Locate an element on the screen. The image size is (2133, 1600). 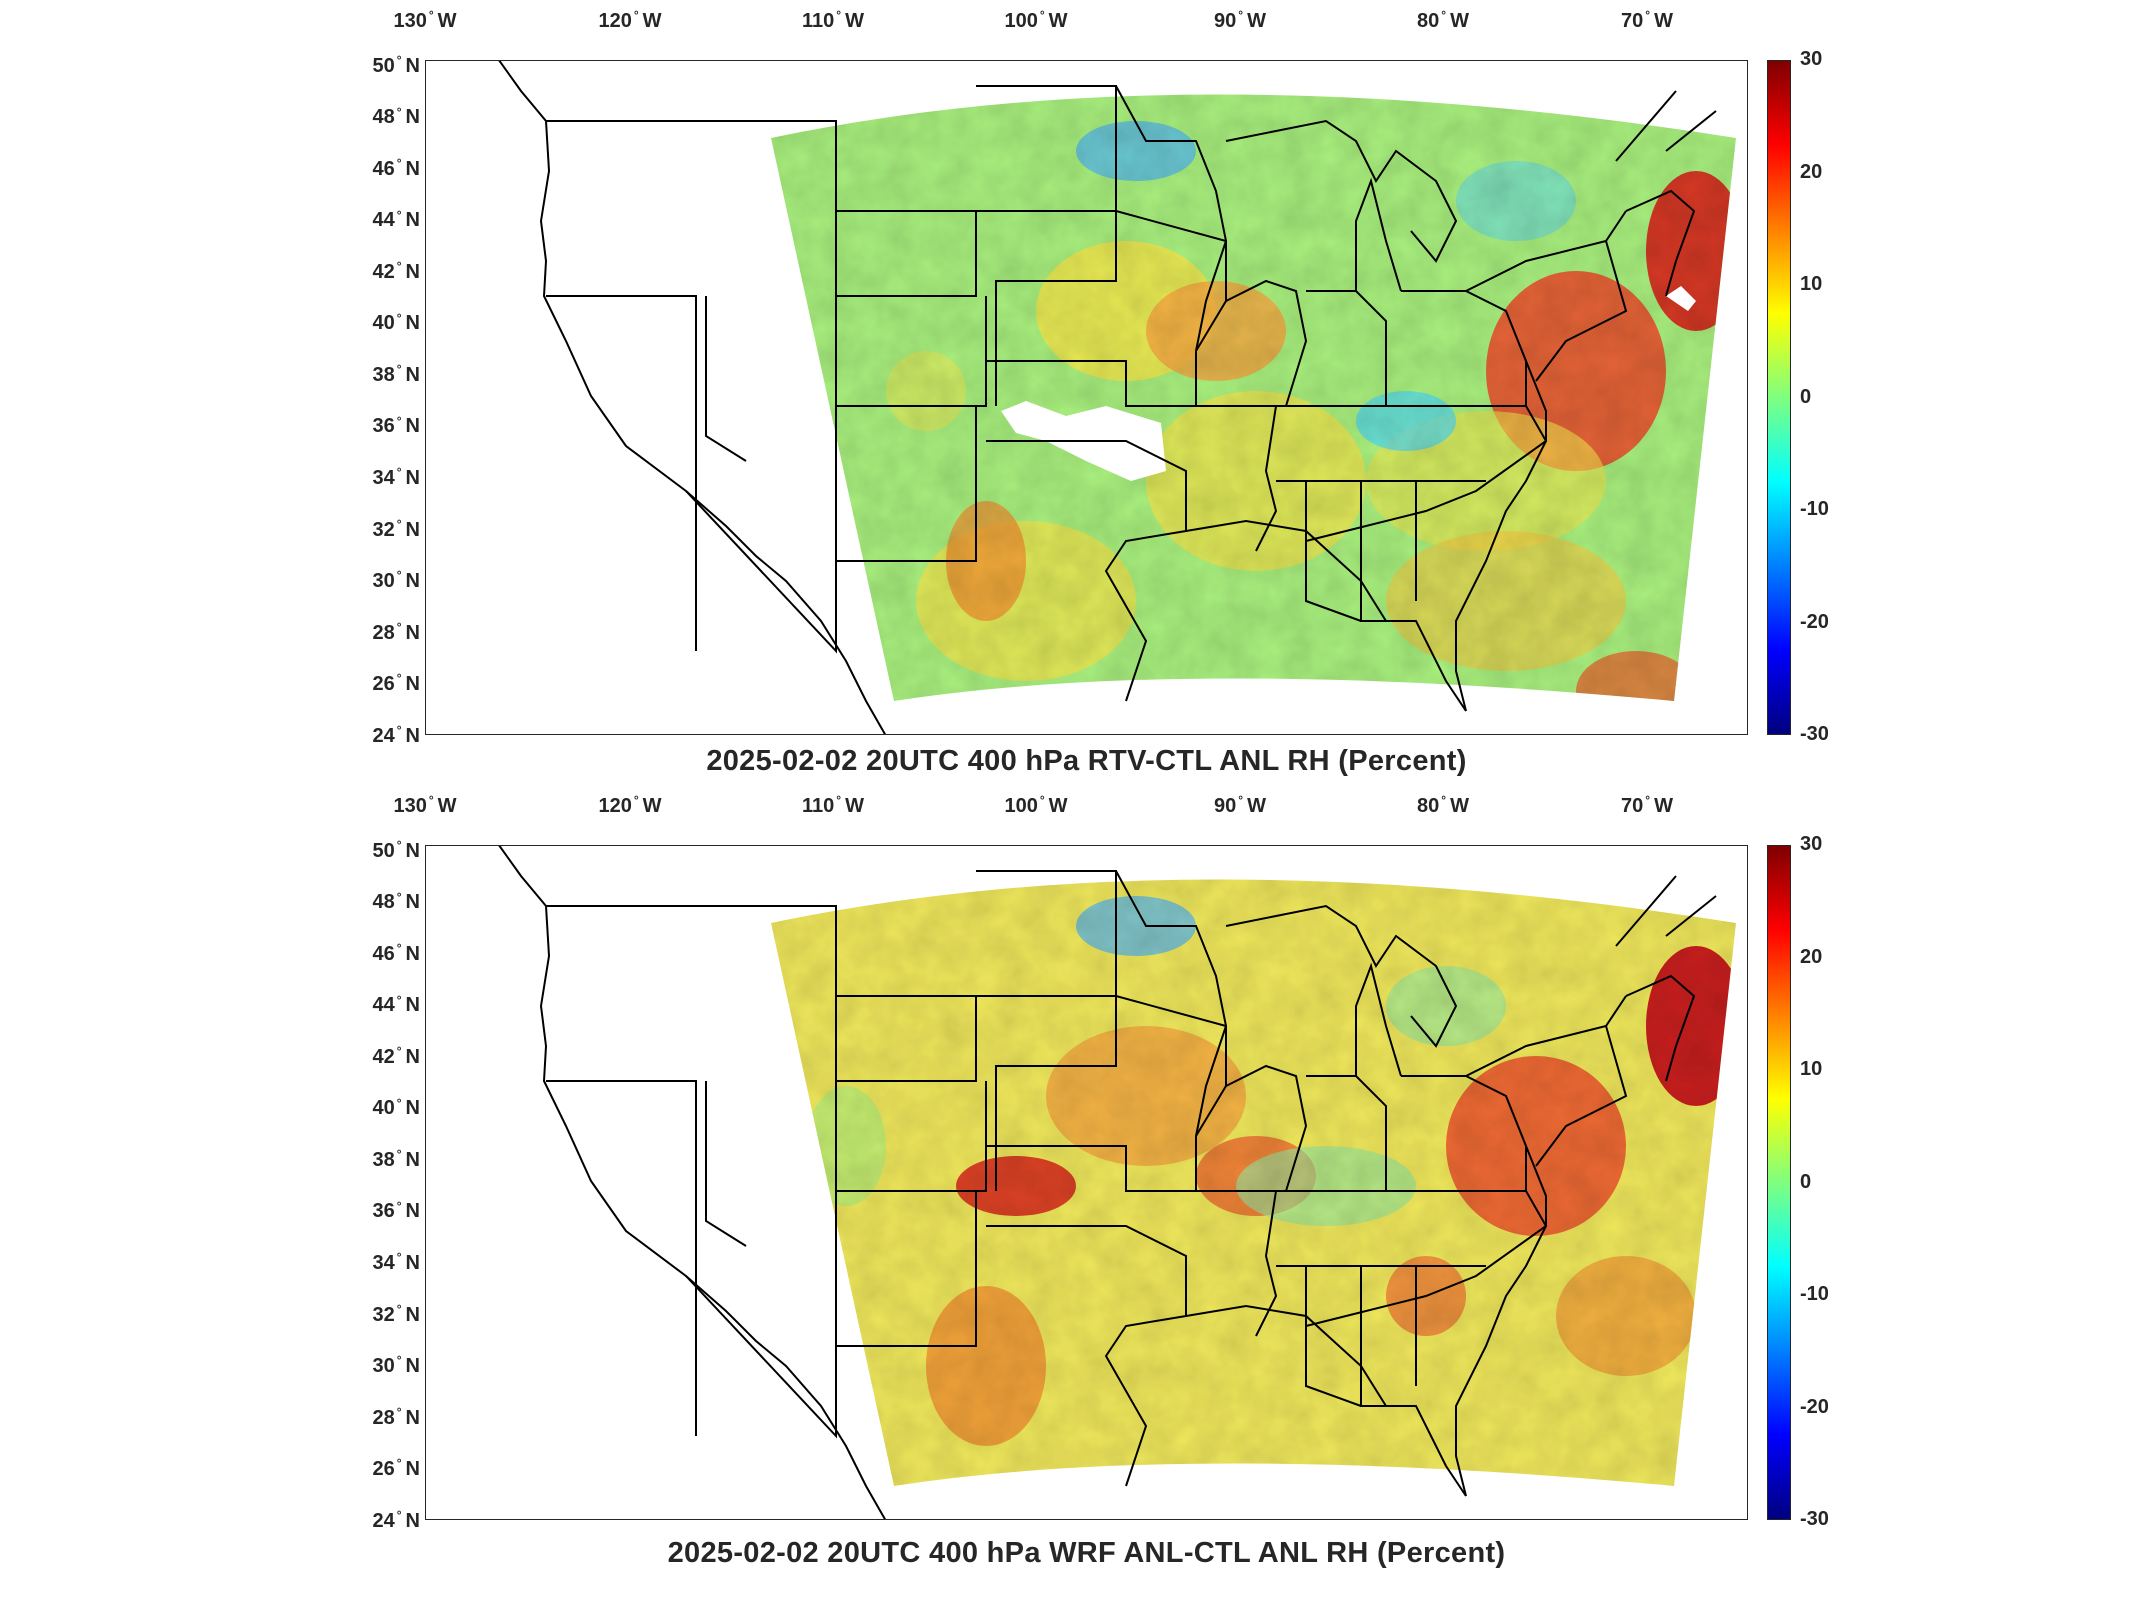
latitude-tick-label: 50 ° N is located at coordinates (385, 850).